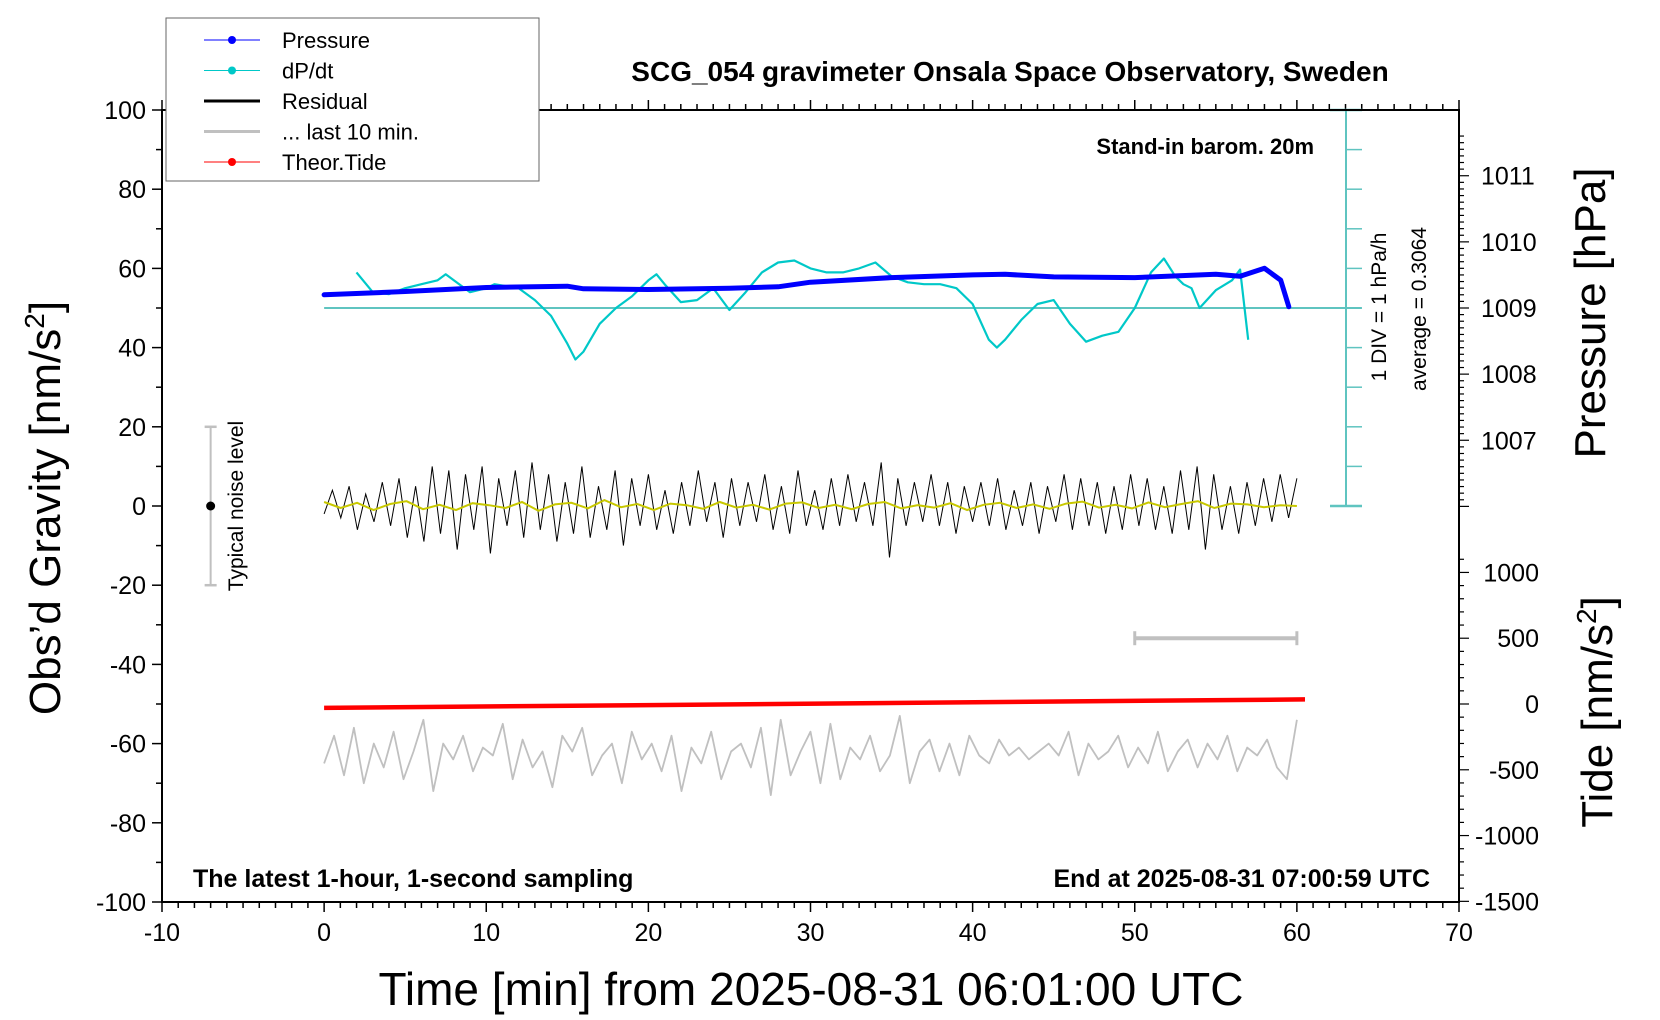 This screenshot has height=1020, width=1660. Describe the element at coordinates (132, 190) in the screenshot. I see `y-tick-label: 80` at that location.